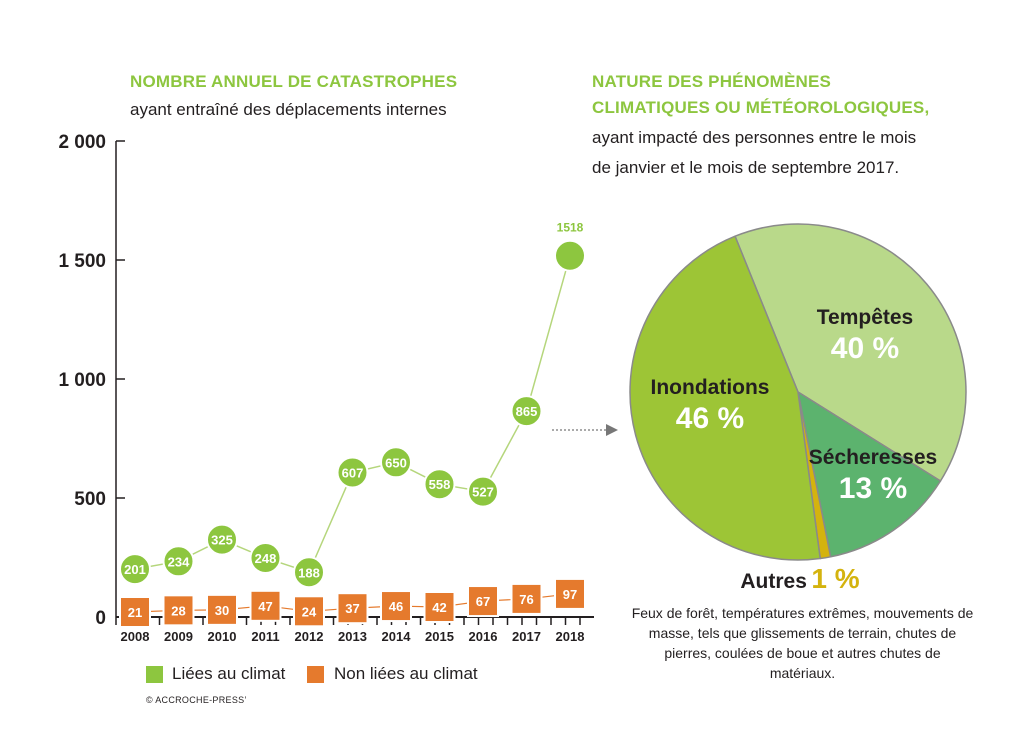 The height and width of the screenshot is (738, 1024). What do you see at coordinates (82, 380) in the screenshot?
I see `y-axis-tick-label: 1 000` at bounding box center [82, 380].